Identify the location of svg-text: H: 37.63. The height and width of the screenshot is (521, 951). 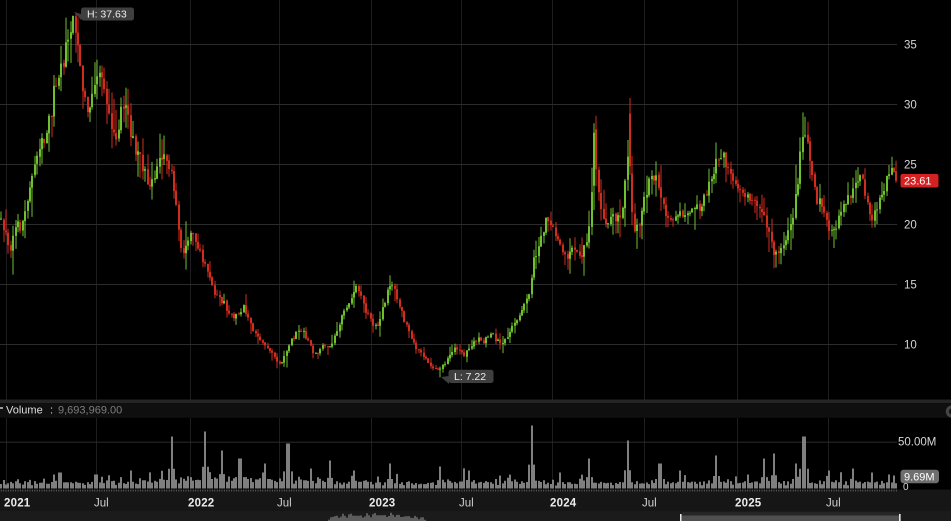
(107, 15).